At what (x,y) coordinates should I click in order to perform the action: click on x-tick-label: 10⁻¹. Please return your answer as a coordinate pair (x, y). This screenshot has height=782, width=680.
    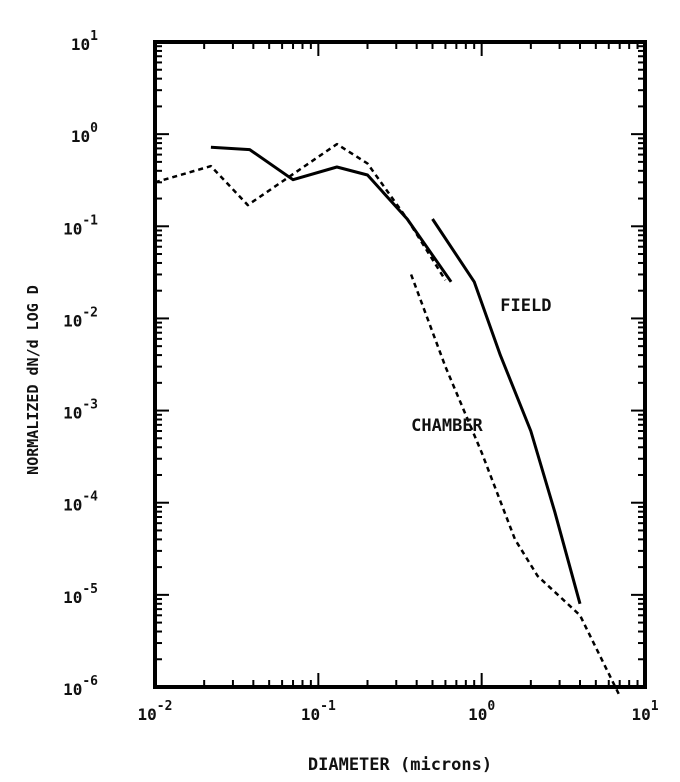
    Looking at the image, I should click on (318, 711).